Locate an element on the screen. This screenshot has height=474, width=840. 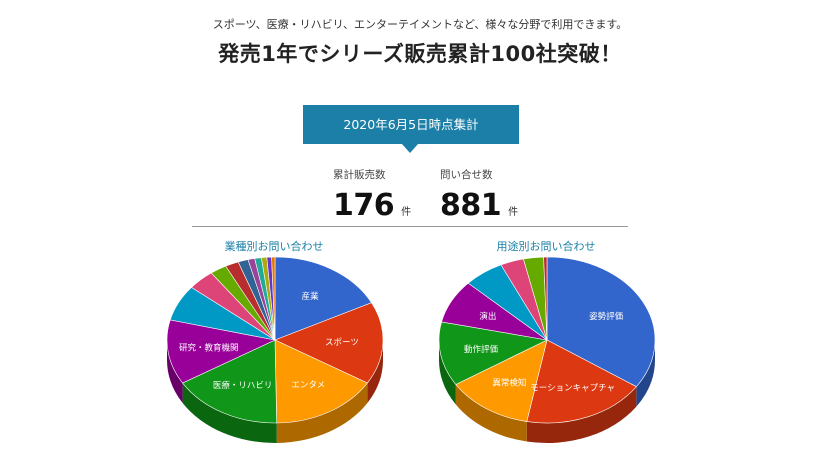
banner-arrow-icon is located at coordinates (410, 148).